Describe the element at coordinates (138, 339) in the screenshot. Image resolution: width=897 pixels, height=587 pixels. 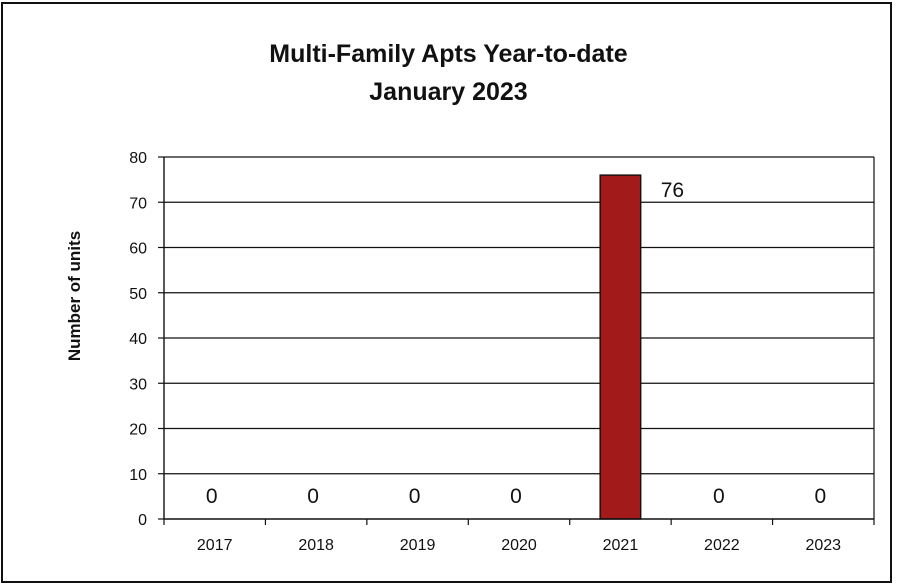
I see `y-tick-label: 40` at that location.